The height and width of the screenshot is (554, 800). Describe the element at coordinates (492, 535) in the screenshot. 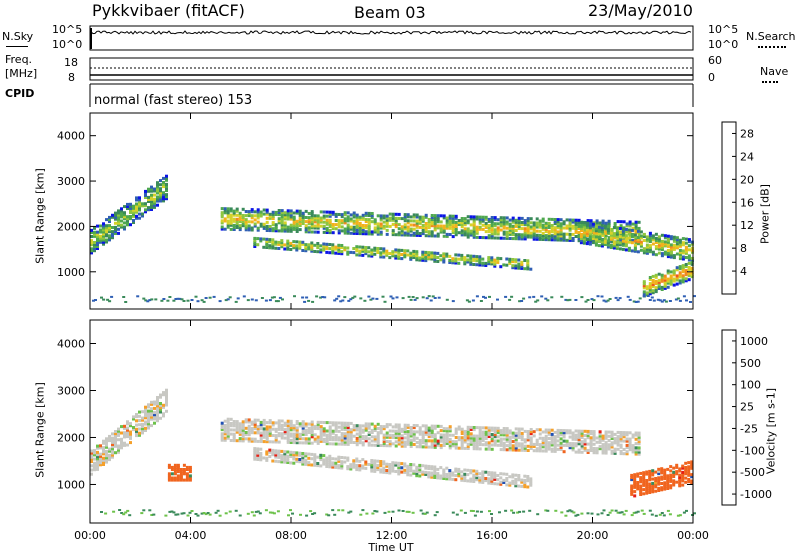

I see `x-tick-label-4: 16:00` at that location.